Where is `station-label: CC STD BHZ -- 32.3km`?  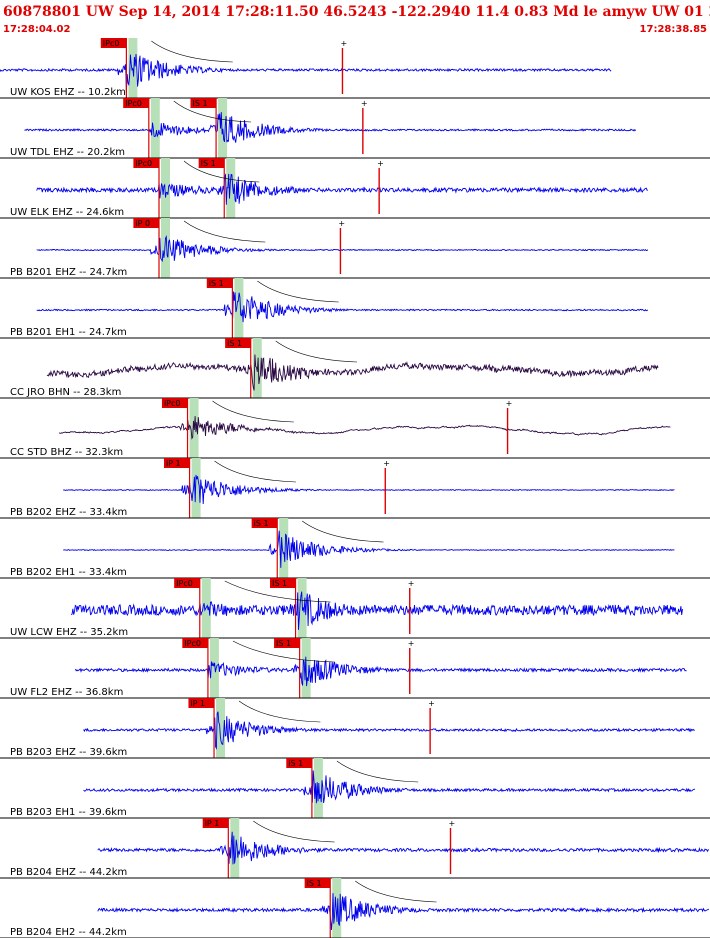 station-label: CC STD BHZ -- 32.3km is located at coordinates (66, 452).